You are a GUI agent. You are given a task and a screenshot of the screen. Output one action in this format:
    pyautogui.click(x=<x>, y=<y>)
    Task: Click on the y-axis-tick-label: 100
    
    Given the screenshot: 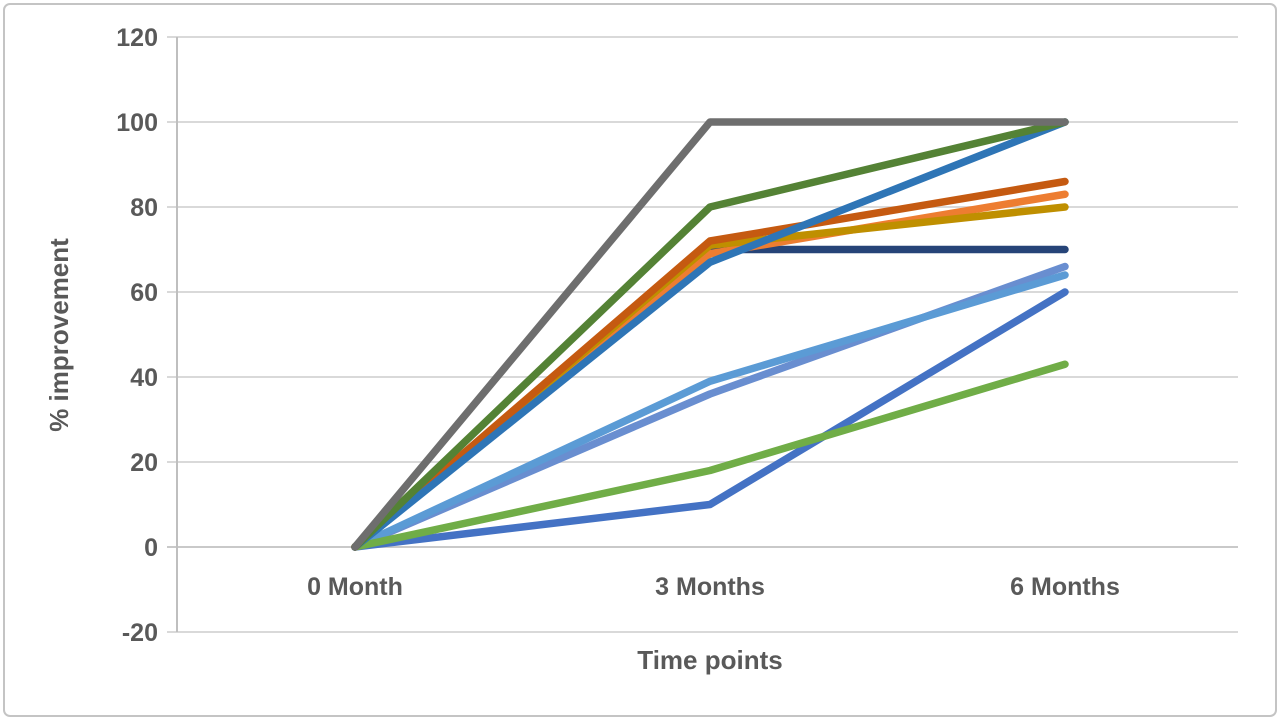 What is the action you would take?
    pyautogui.click(x=137, y=123)
    